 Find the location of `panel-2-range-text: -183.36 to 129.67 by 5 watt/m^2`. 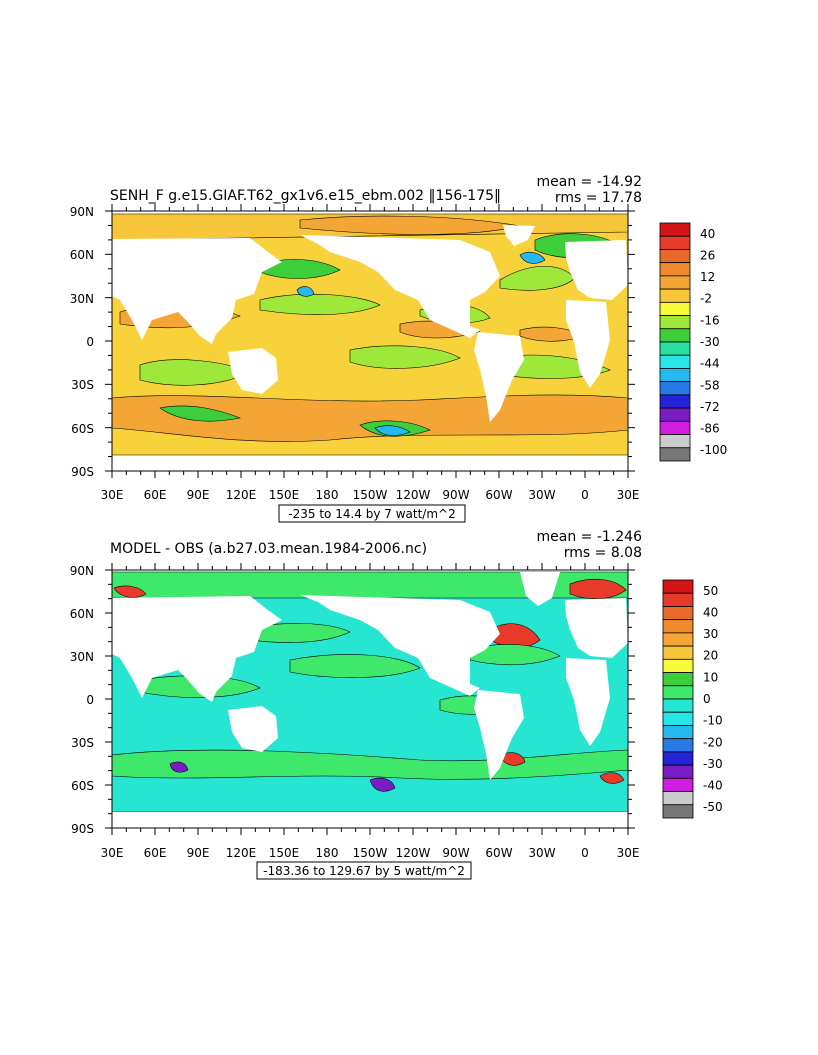

panel-2-range-text: -183.36 to 129.67 by 5 watt/m^2 is located at coordinates (364, 871).